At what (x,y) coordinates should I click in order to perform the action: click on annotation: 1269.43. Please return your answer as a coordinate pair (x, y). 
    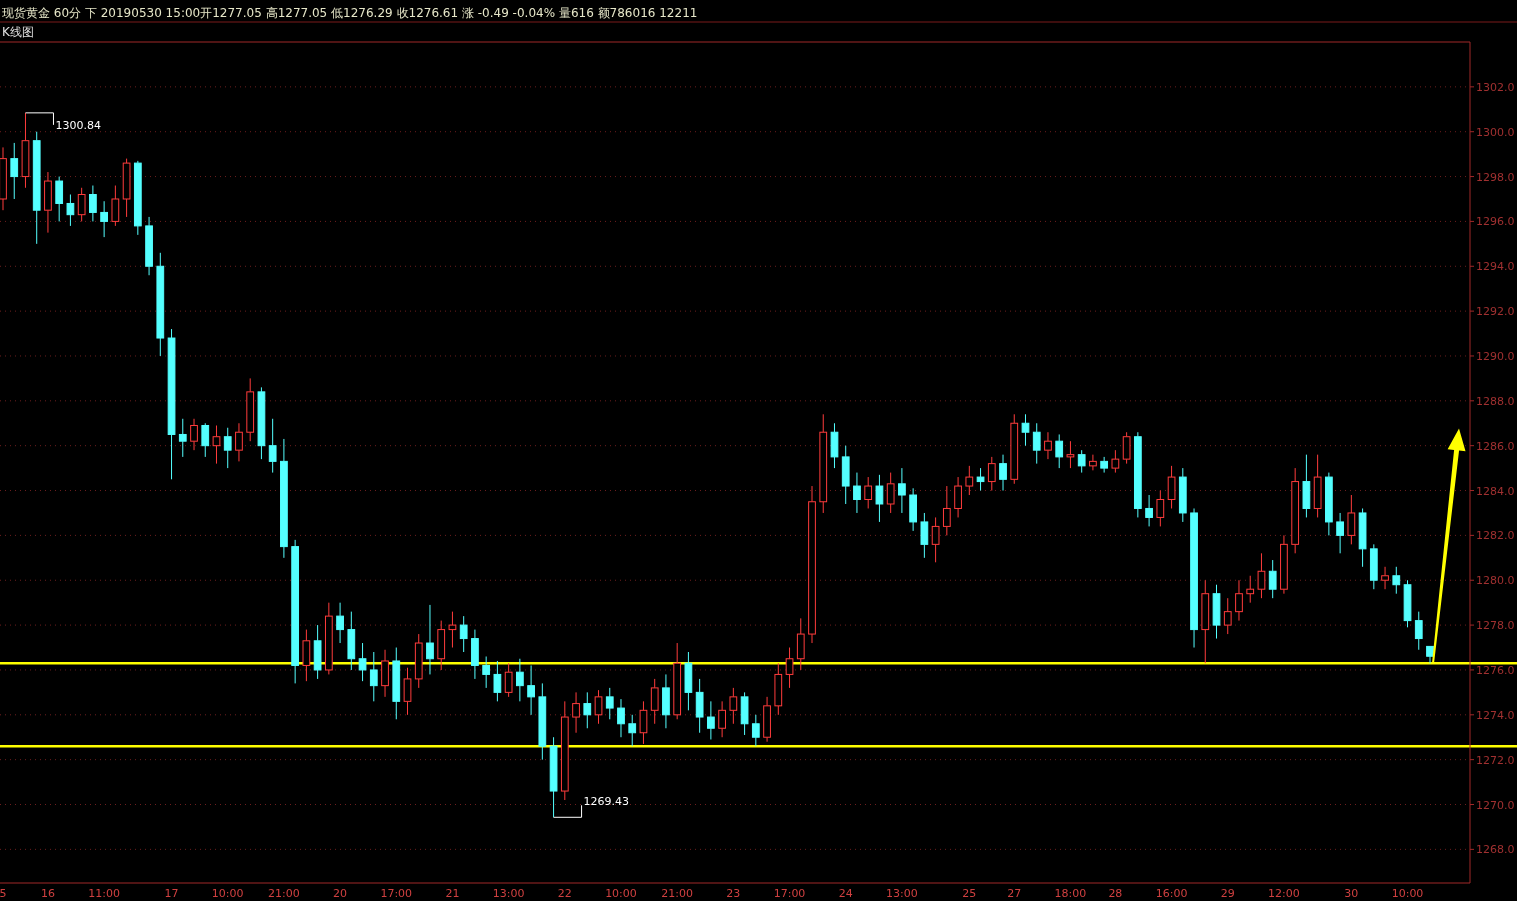
    Looking at the image, I should click on (606, 802).